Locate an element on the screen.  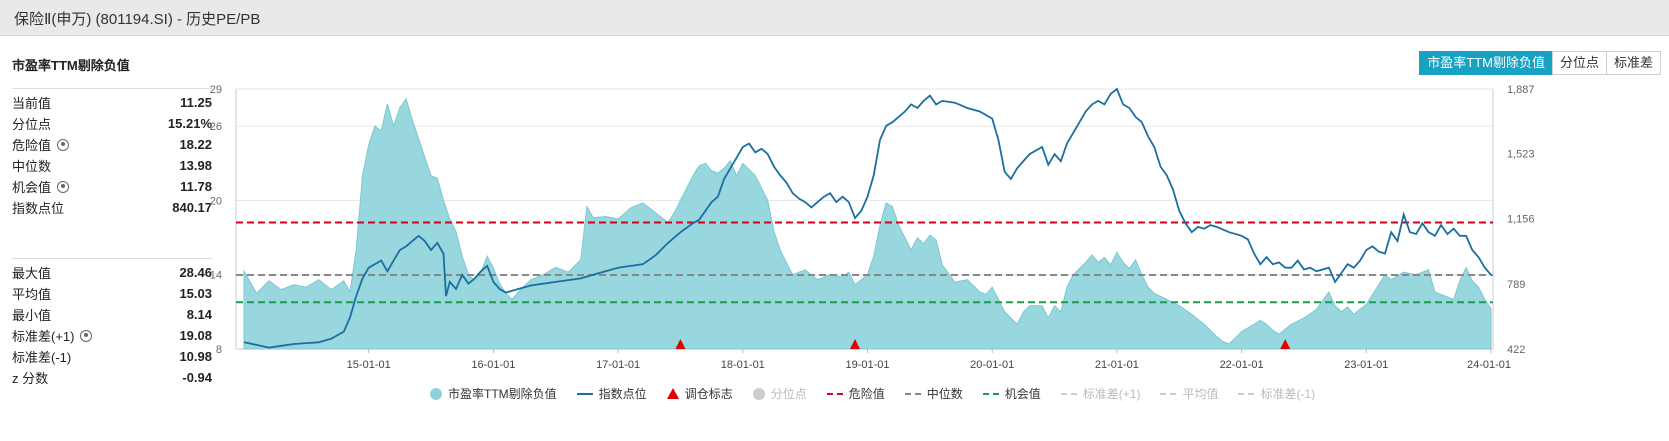
y-left-tick-label: 29 is located at coordinates (216, 90).